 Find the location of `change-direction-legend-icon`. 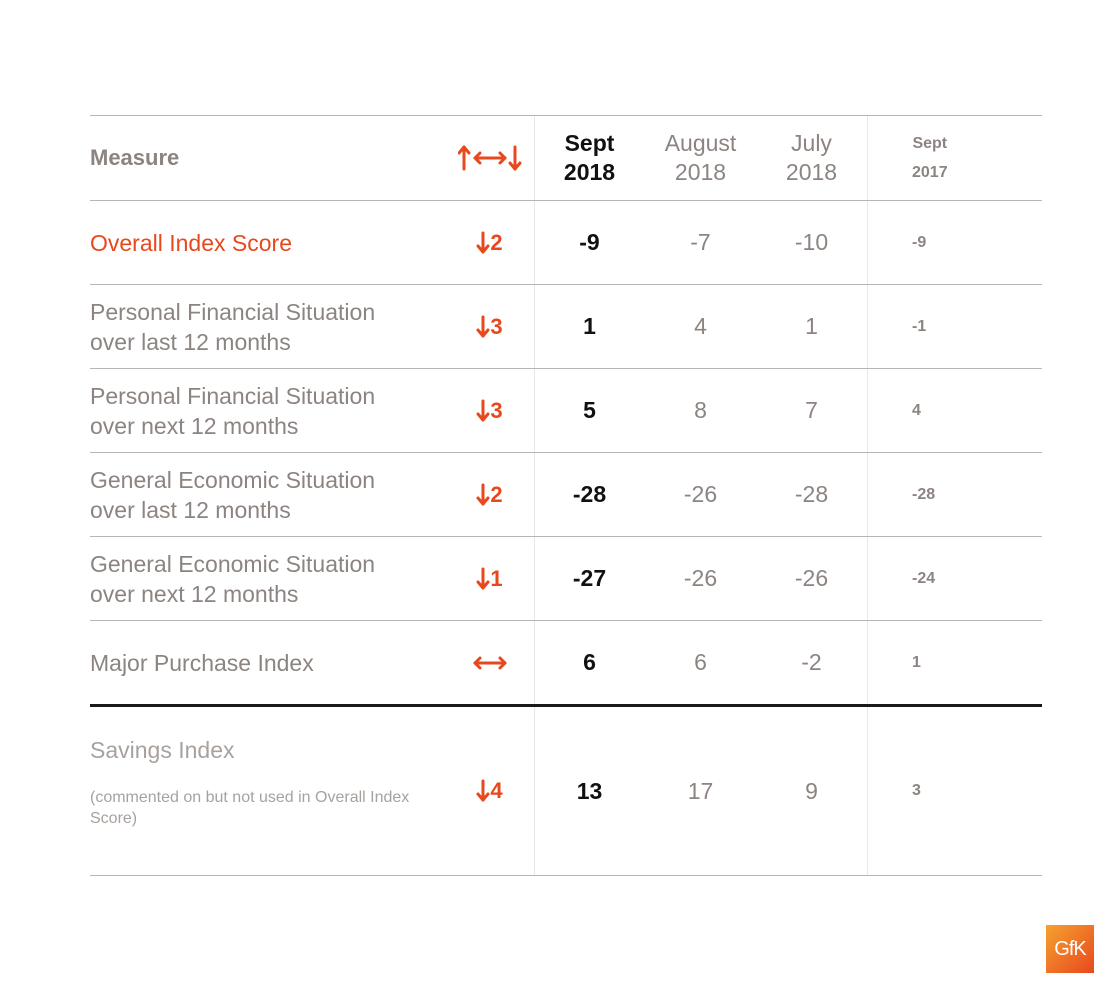

change-direction-legend-icon is located at coordinates (489, 158).